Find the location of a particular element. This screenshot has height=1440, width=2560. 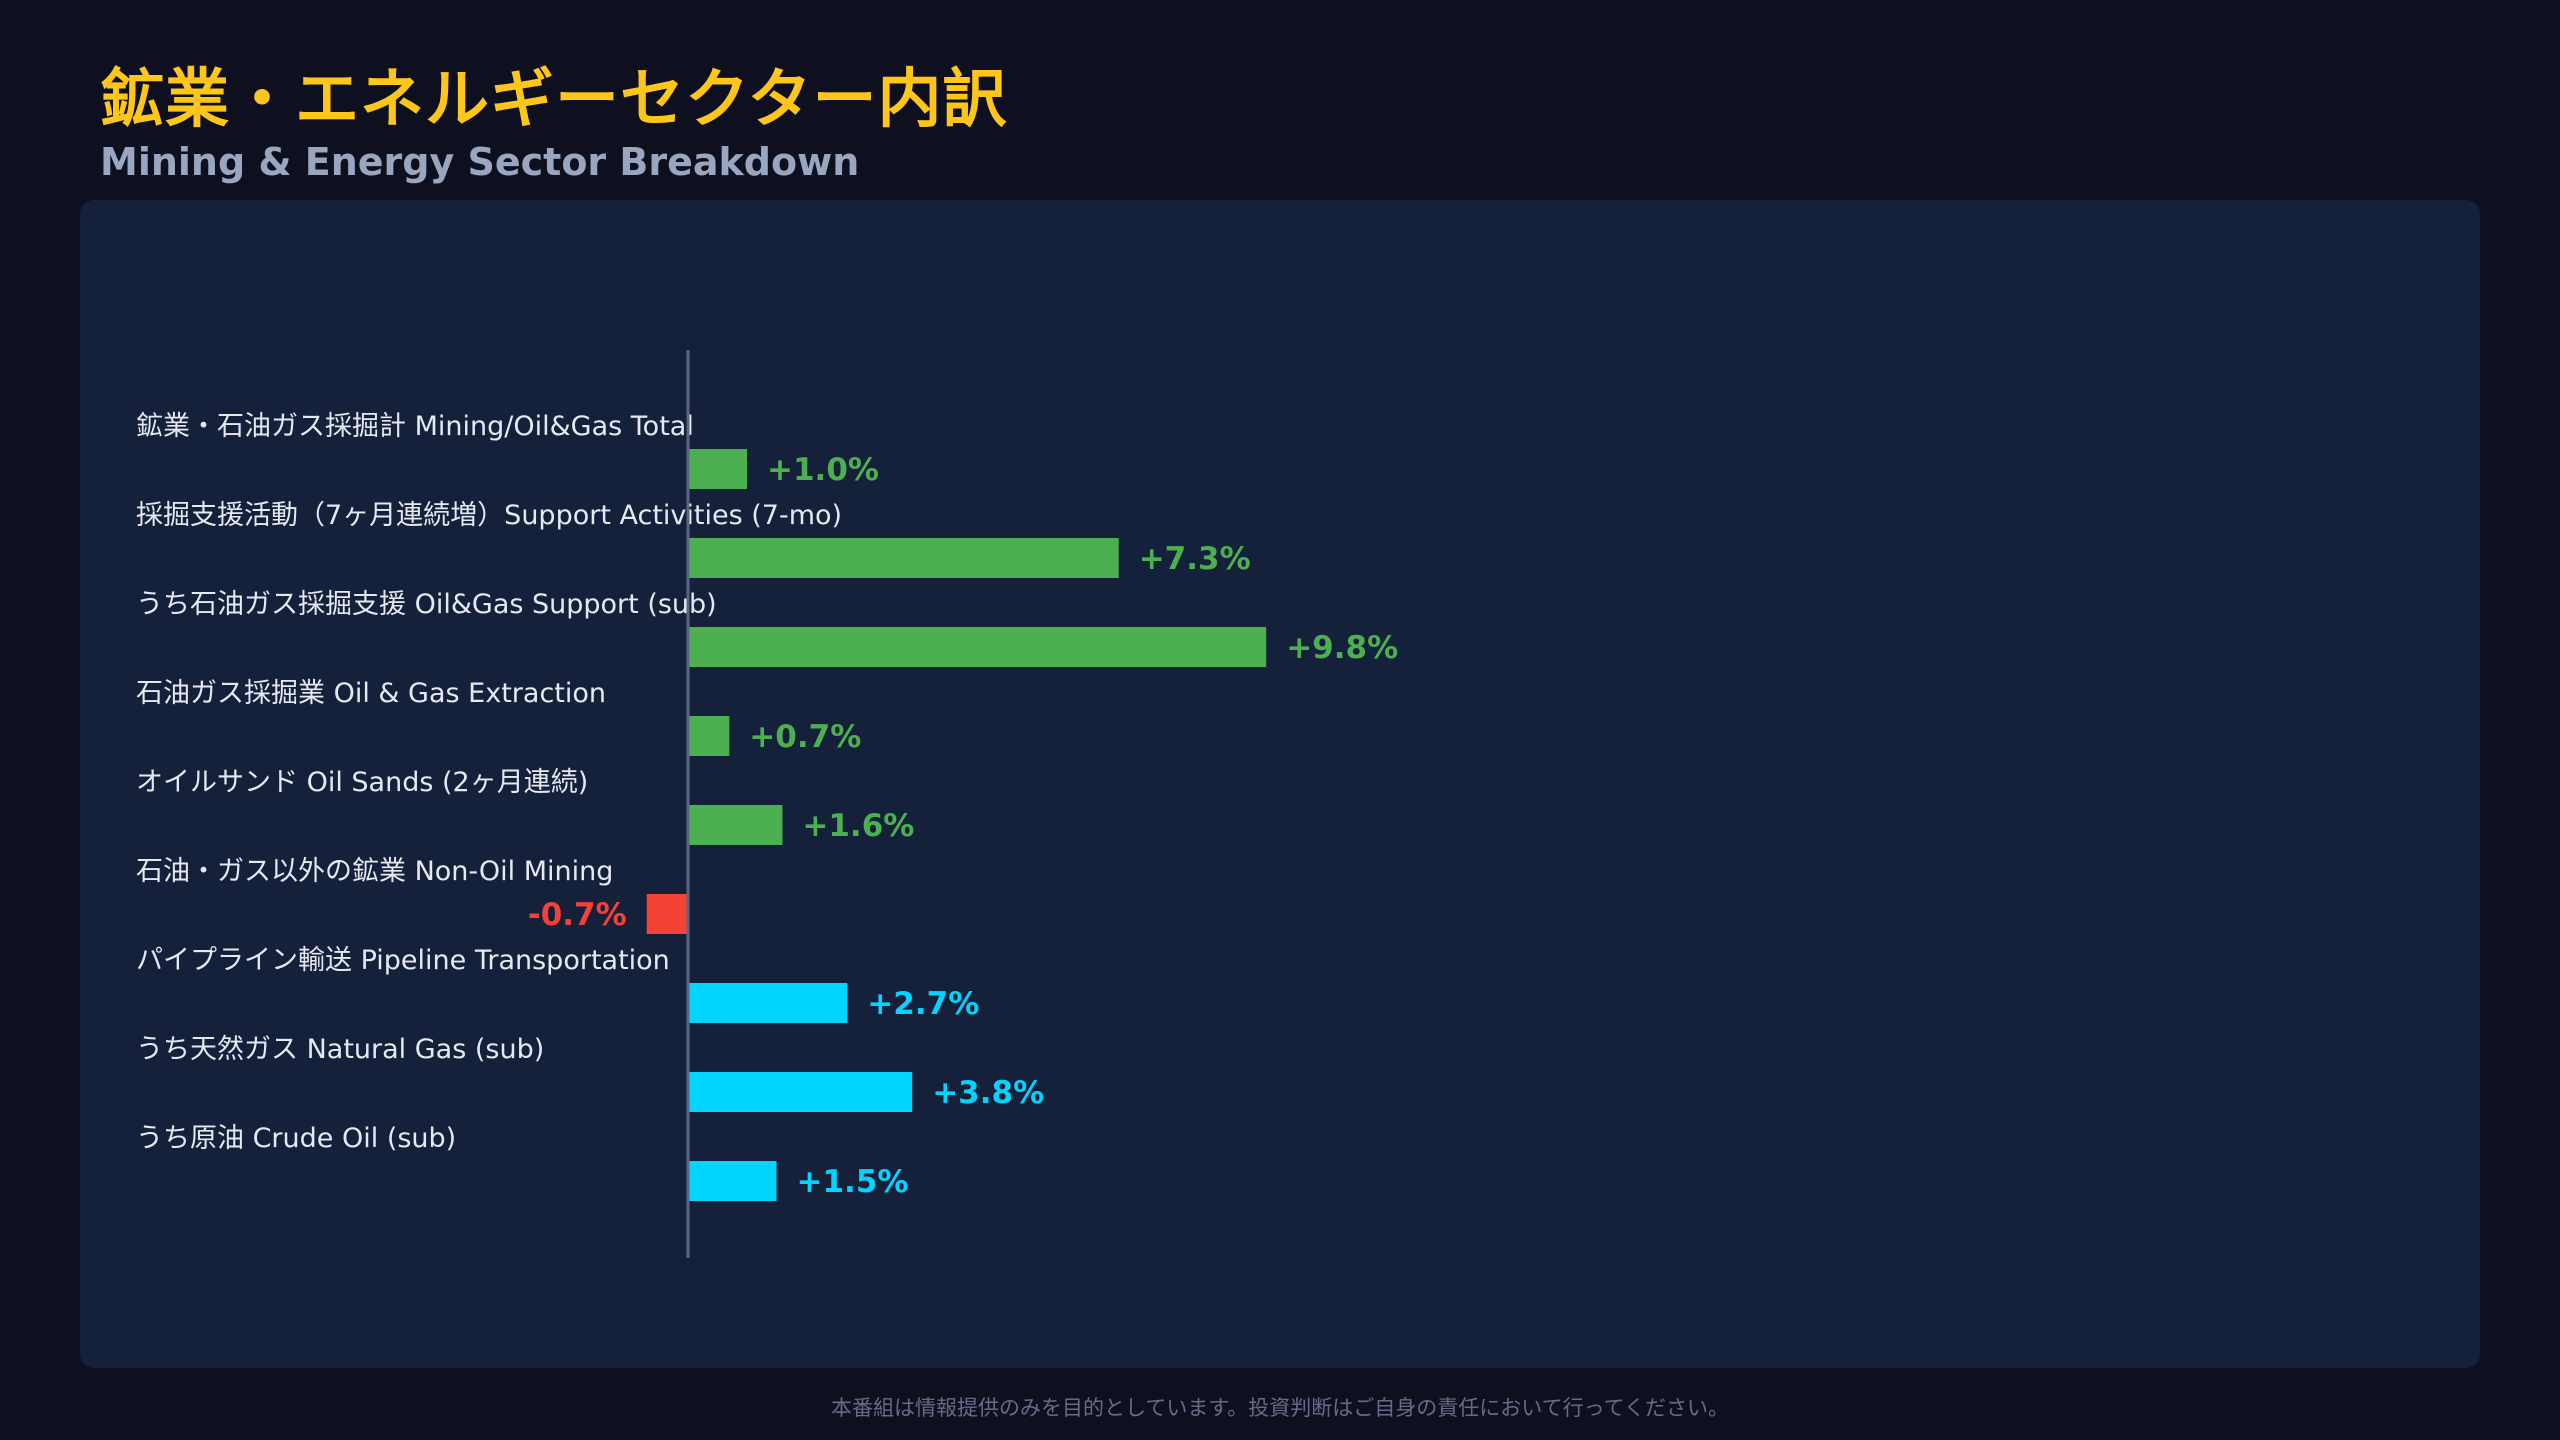

chart-subtitle: Mining & Energy Sector Breakdown is located at coordinates (480, 162).